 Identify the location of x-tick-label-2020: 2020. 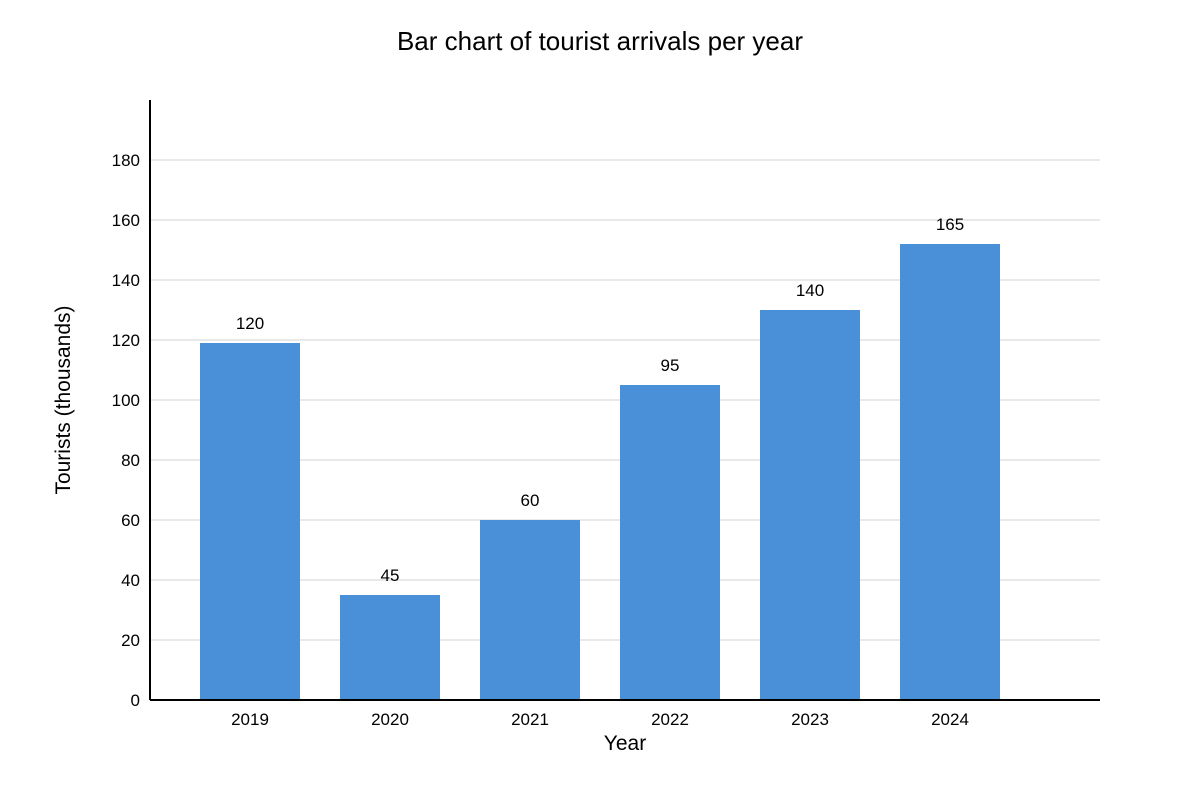
(390, 719).